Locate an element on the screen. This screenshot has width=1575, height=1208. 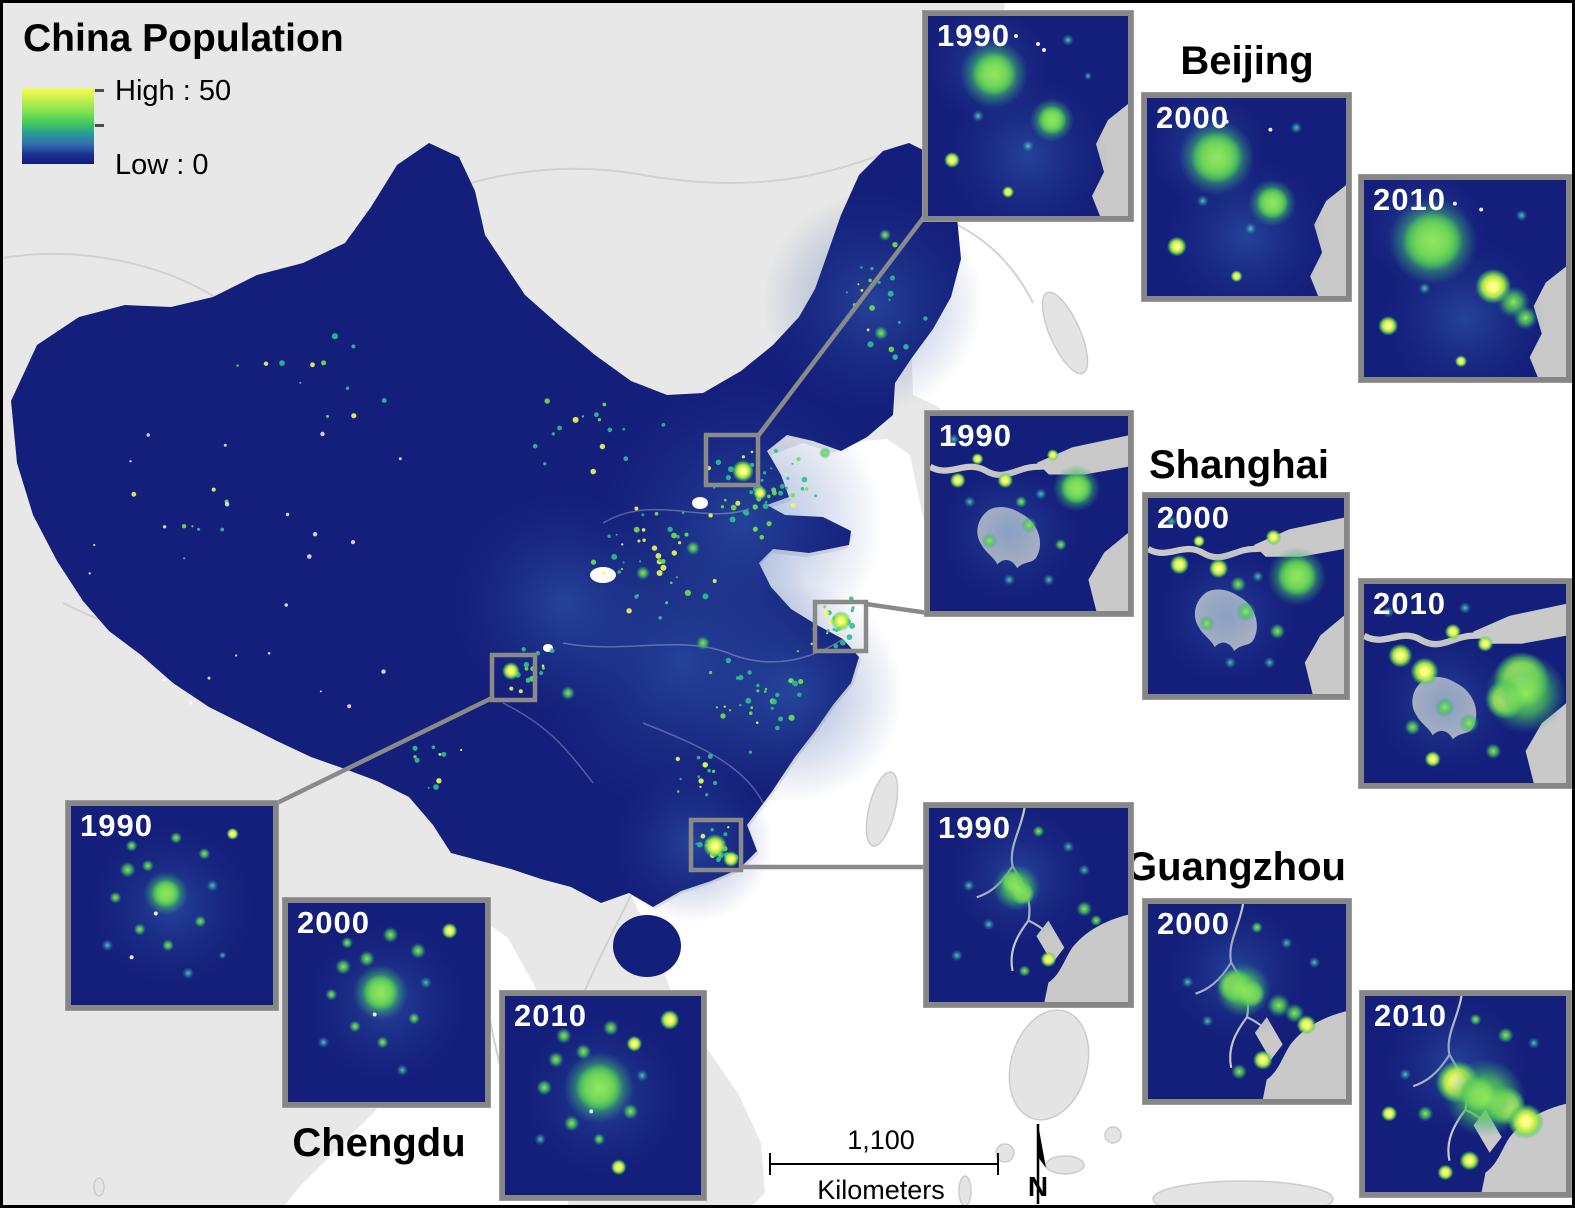
inset-guangzhou-2000: 2000 is located at coordinates (1247, 1001).